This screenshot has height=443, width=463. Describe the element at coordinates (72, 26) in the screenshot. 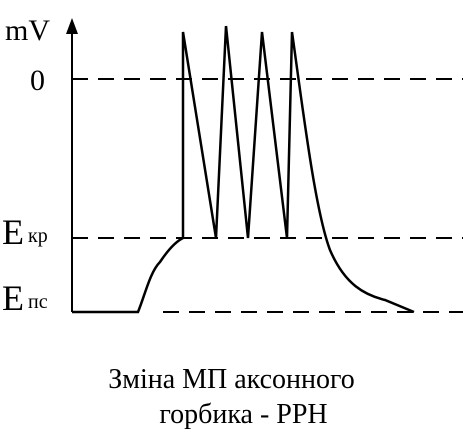

I see `y-axis-arrow-head` at that location.